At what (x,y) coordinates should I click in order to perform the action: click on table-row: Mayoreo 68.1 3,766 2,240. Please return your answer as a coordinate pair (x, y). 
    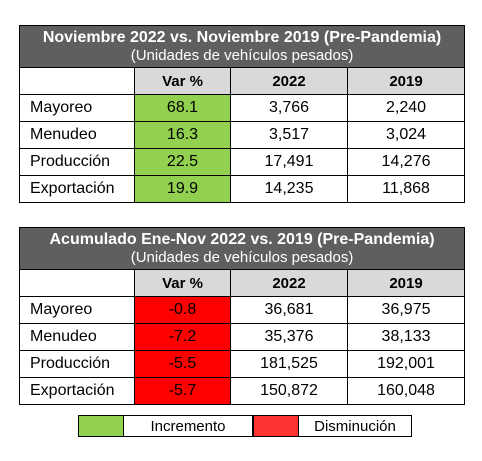
    Looking at the image, I should click on (242, 108).